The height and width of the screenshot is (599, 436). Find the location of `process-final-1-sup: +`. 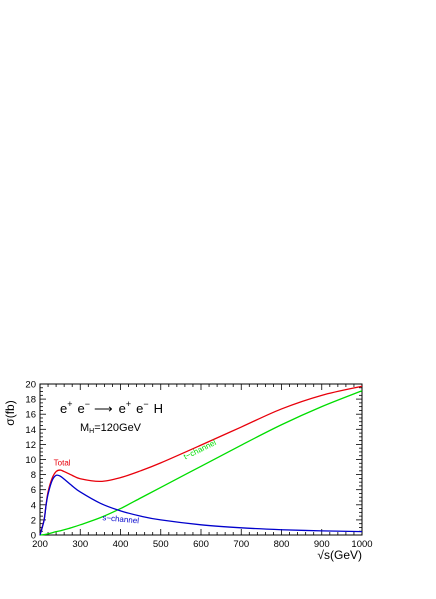

process-final-1-sup: + is located at coordinates (128, 404).